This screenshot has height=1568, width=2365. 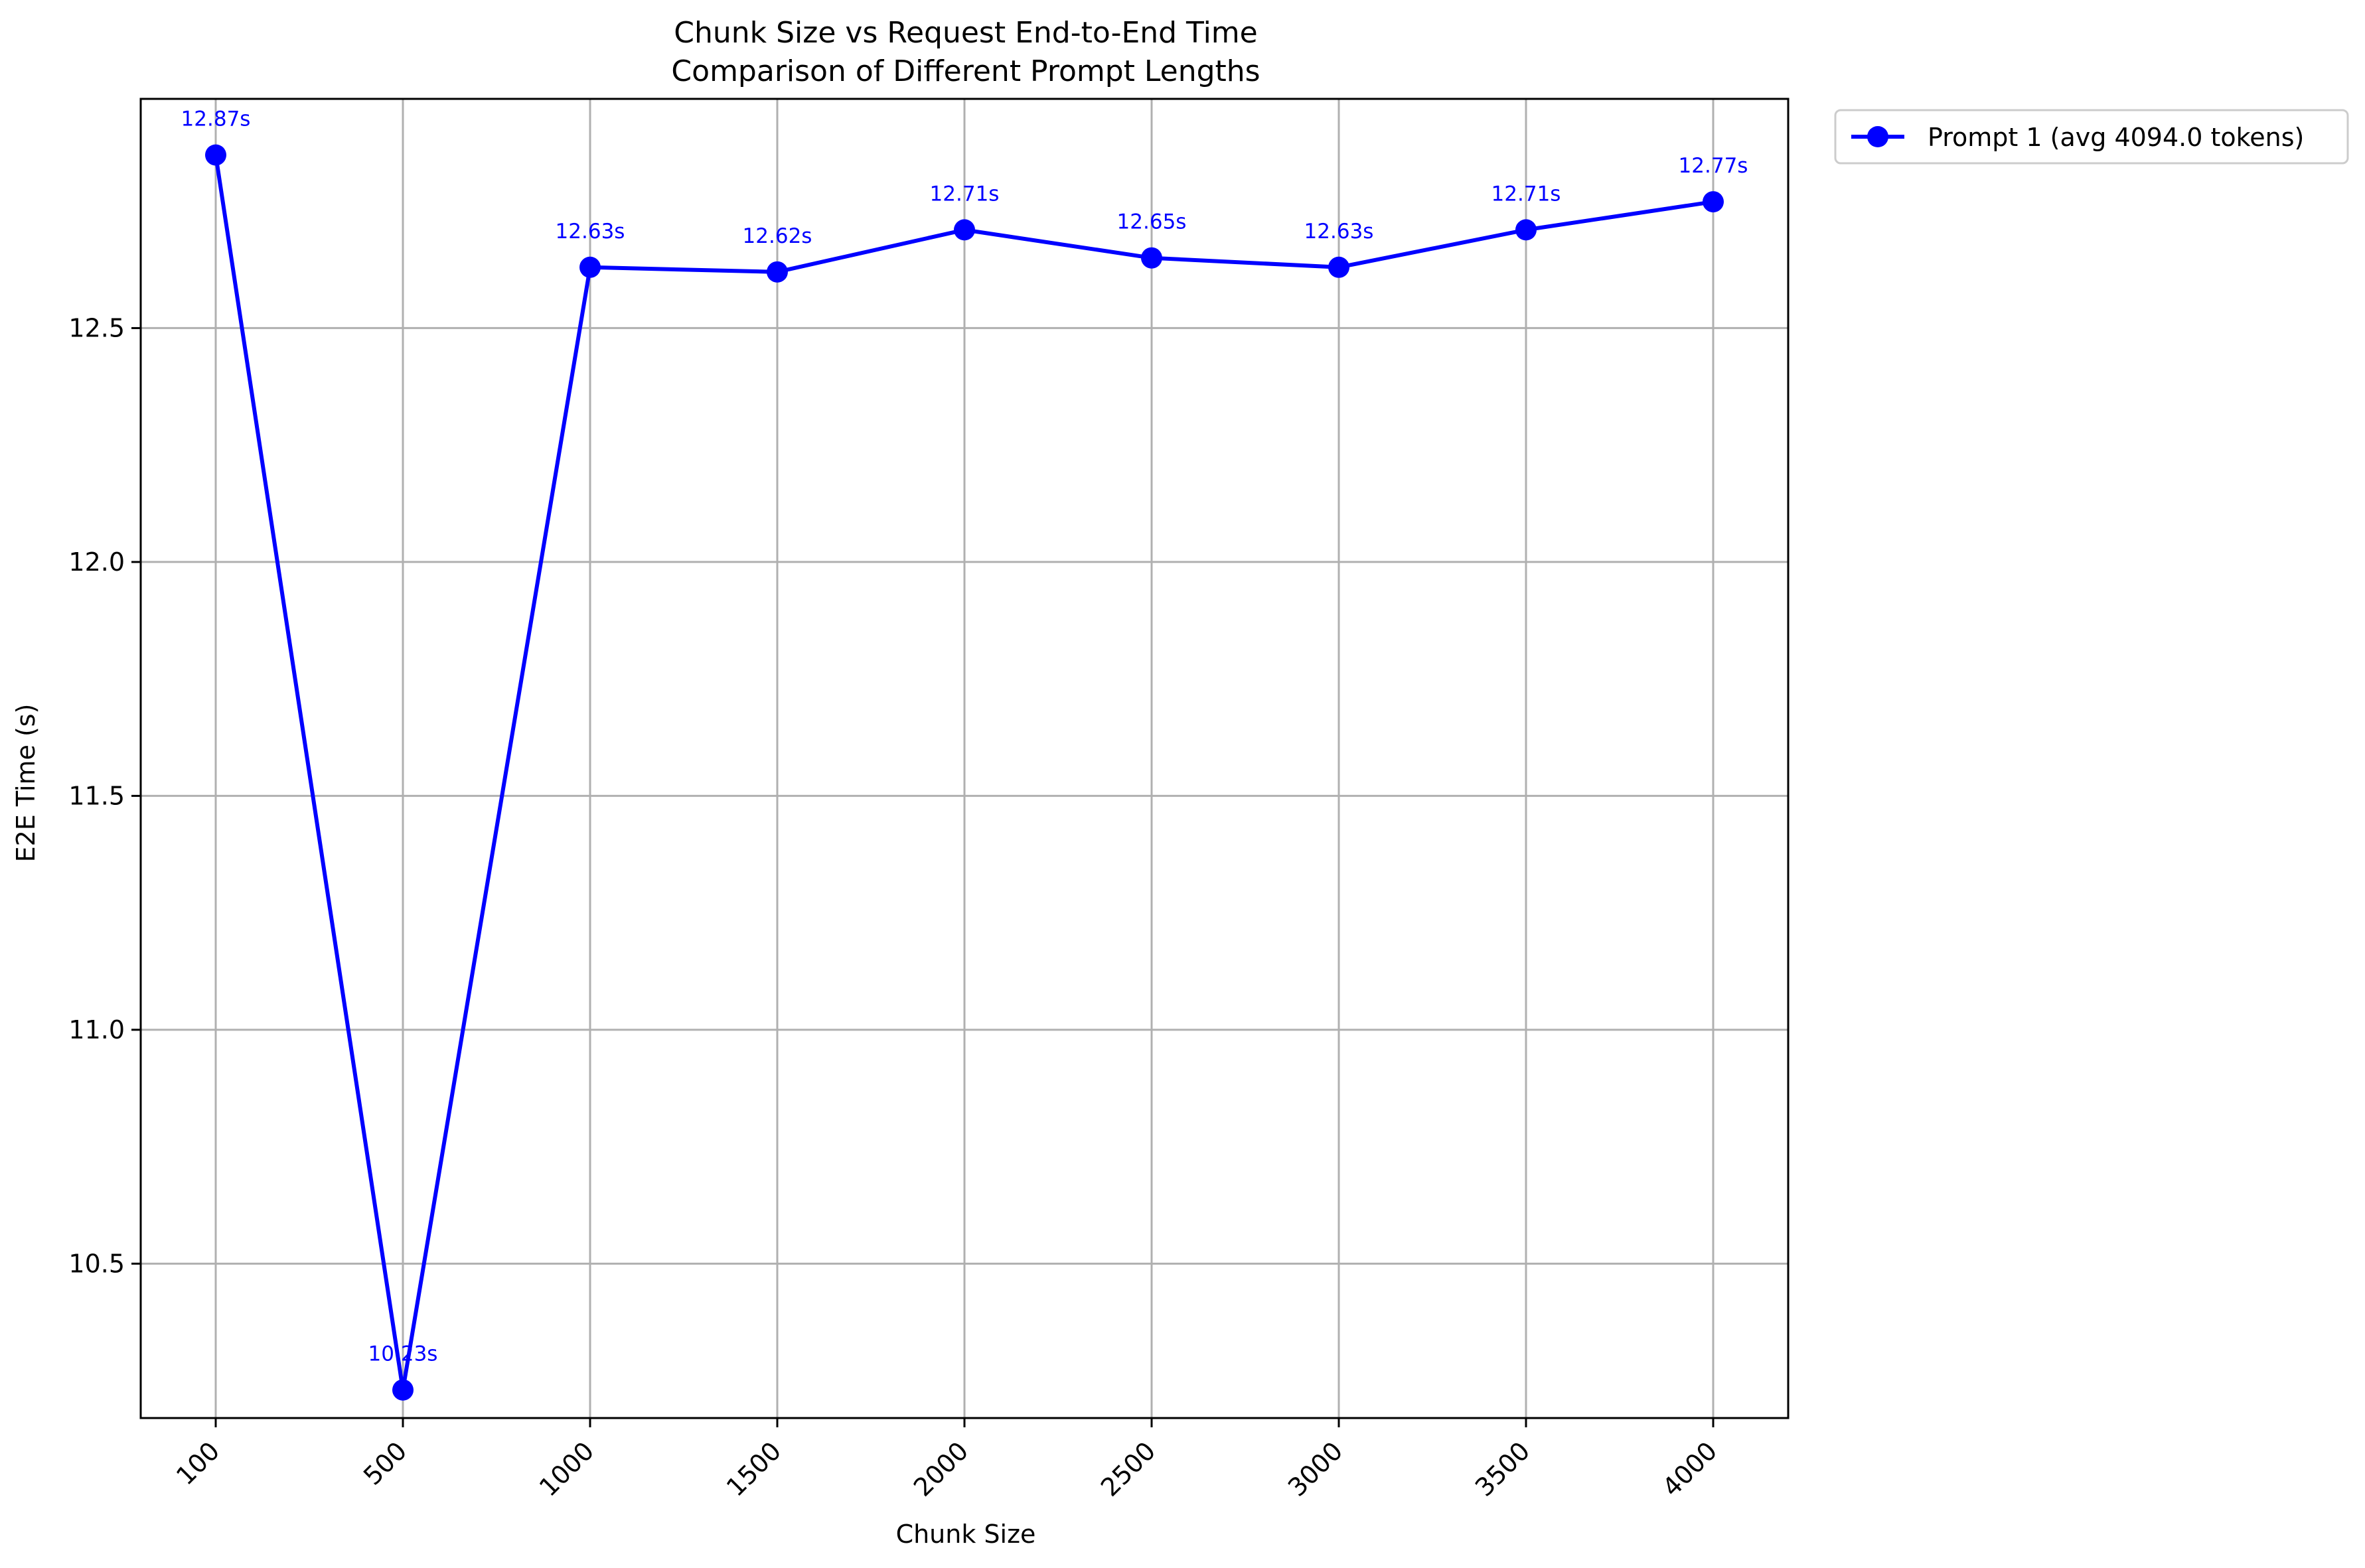 What do you see at coordinates (1877, 136) in the screenshot?
I see `legend-marker-sample` at bounding box center [1877, 136].